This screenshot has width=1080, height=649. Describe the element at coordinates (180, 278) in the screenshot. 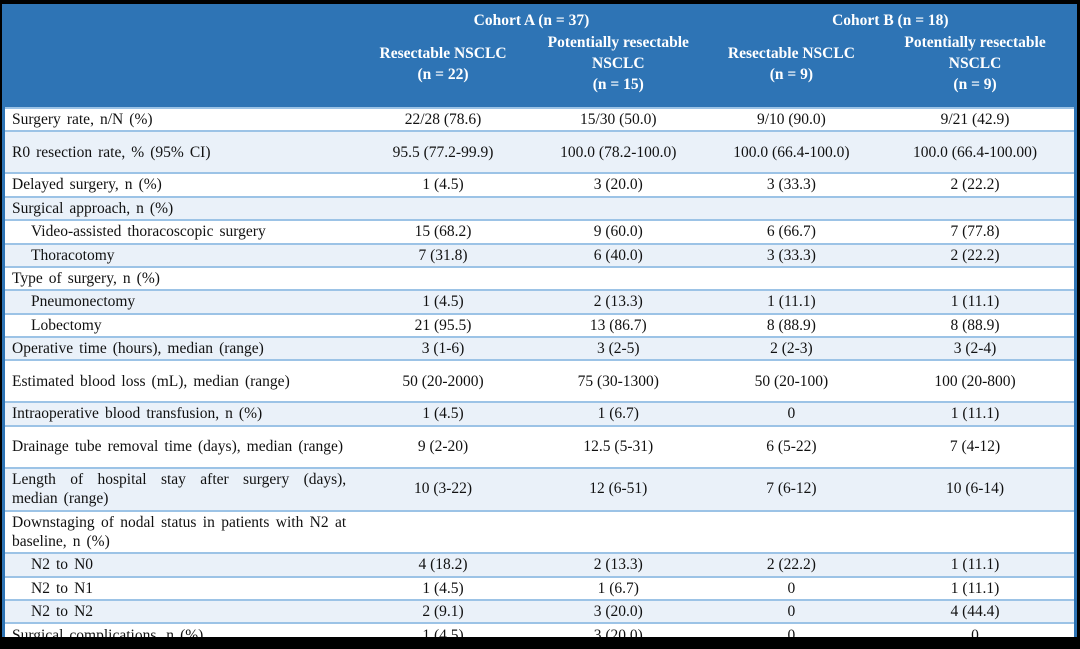

I see `row-label: Type of surgery, n (%)` at that location.